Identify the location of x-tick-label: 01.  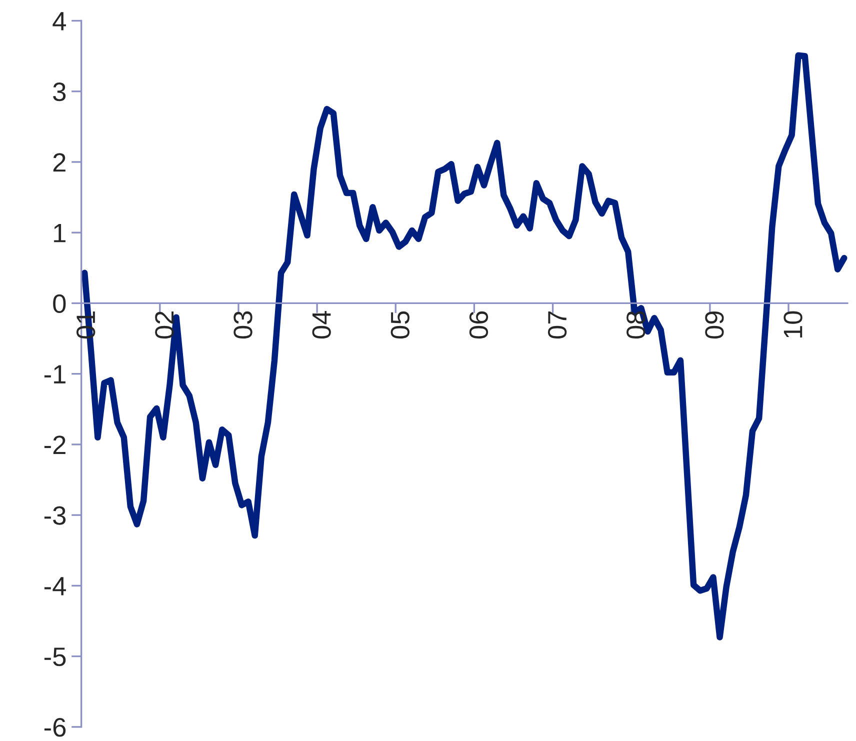
(86, 325).